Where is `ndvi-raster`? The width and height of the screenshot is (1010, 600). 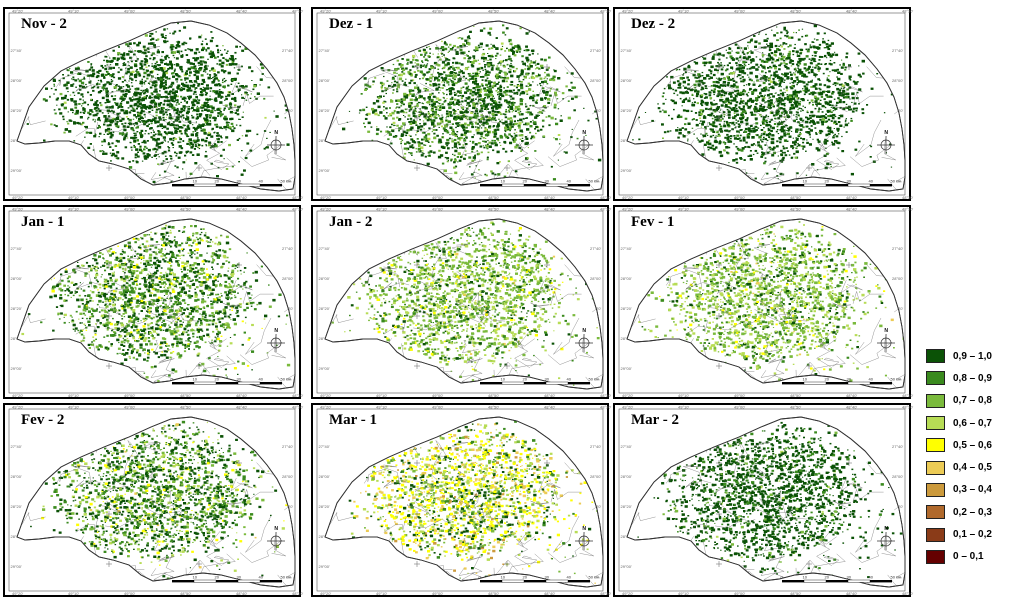
ndvi-raster is located at coordinates (472, 102).